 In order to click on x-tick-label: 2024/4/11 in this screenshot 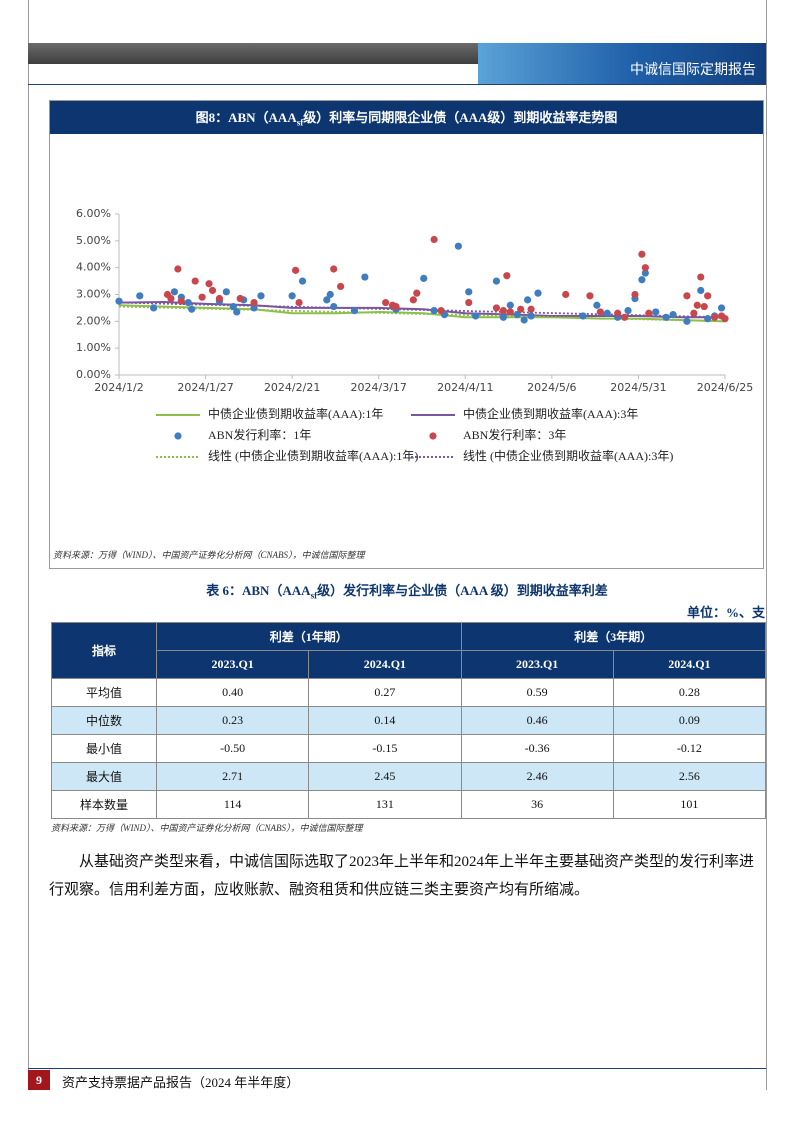, I will do `click(465, 387)`.